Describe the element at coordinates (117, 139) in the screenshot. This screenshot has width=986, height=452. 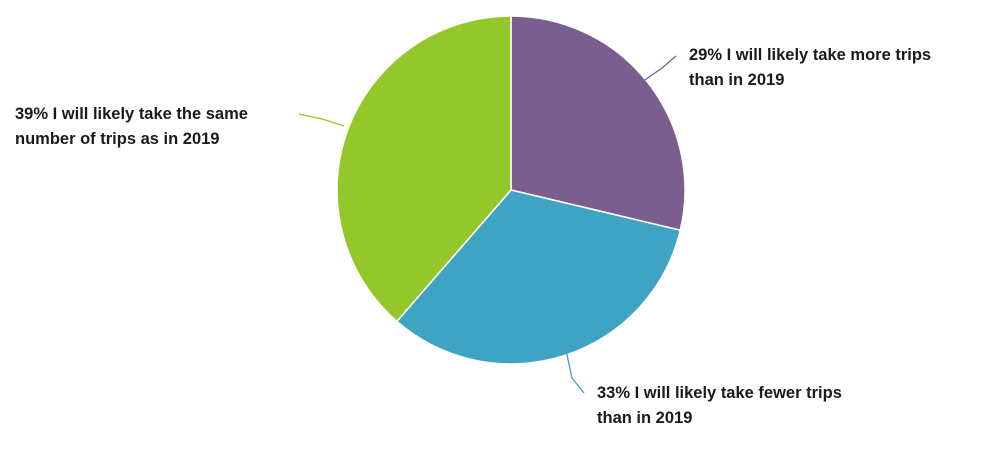
I see `slice-label-3-line-2: number of trips as in 2019` at that location.